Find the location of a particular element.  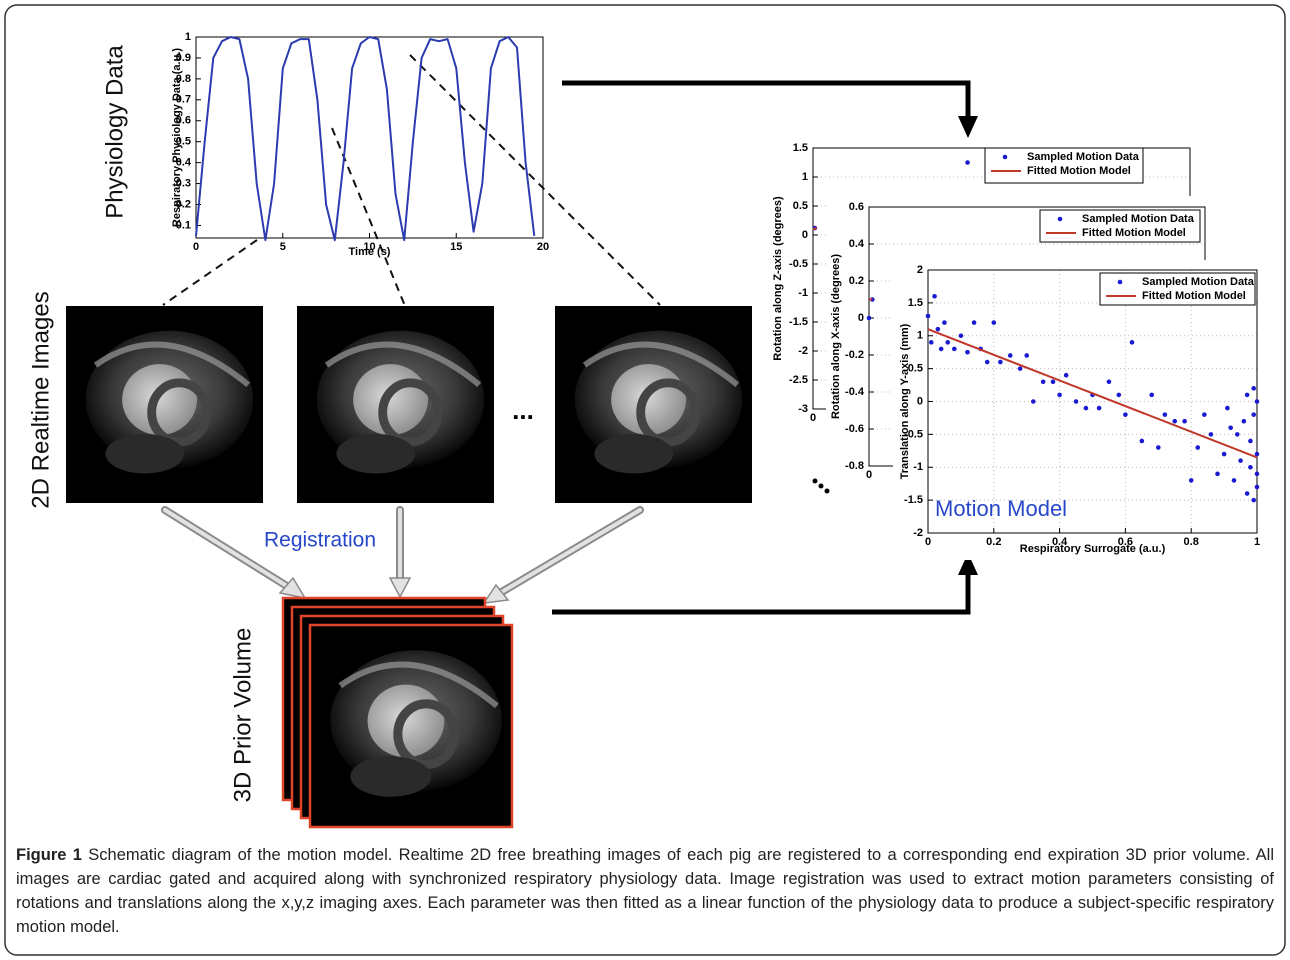

physiology-label: Physiology Data is located at coordinates (114, 132).